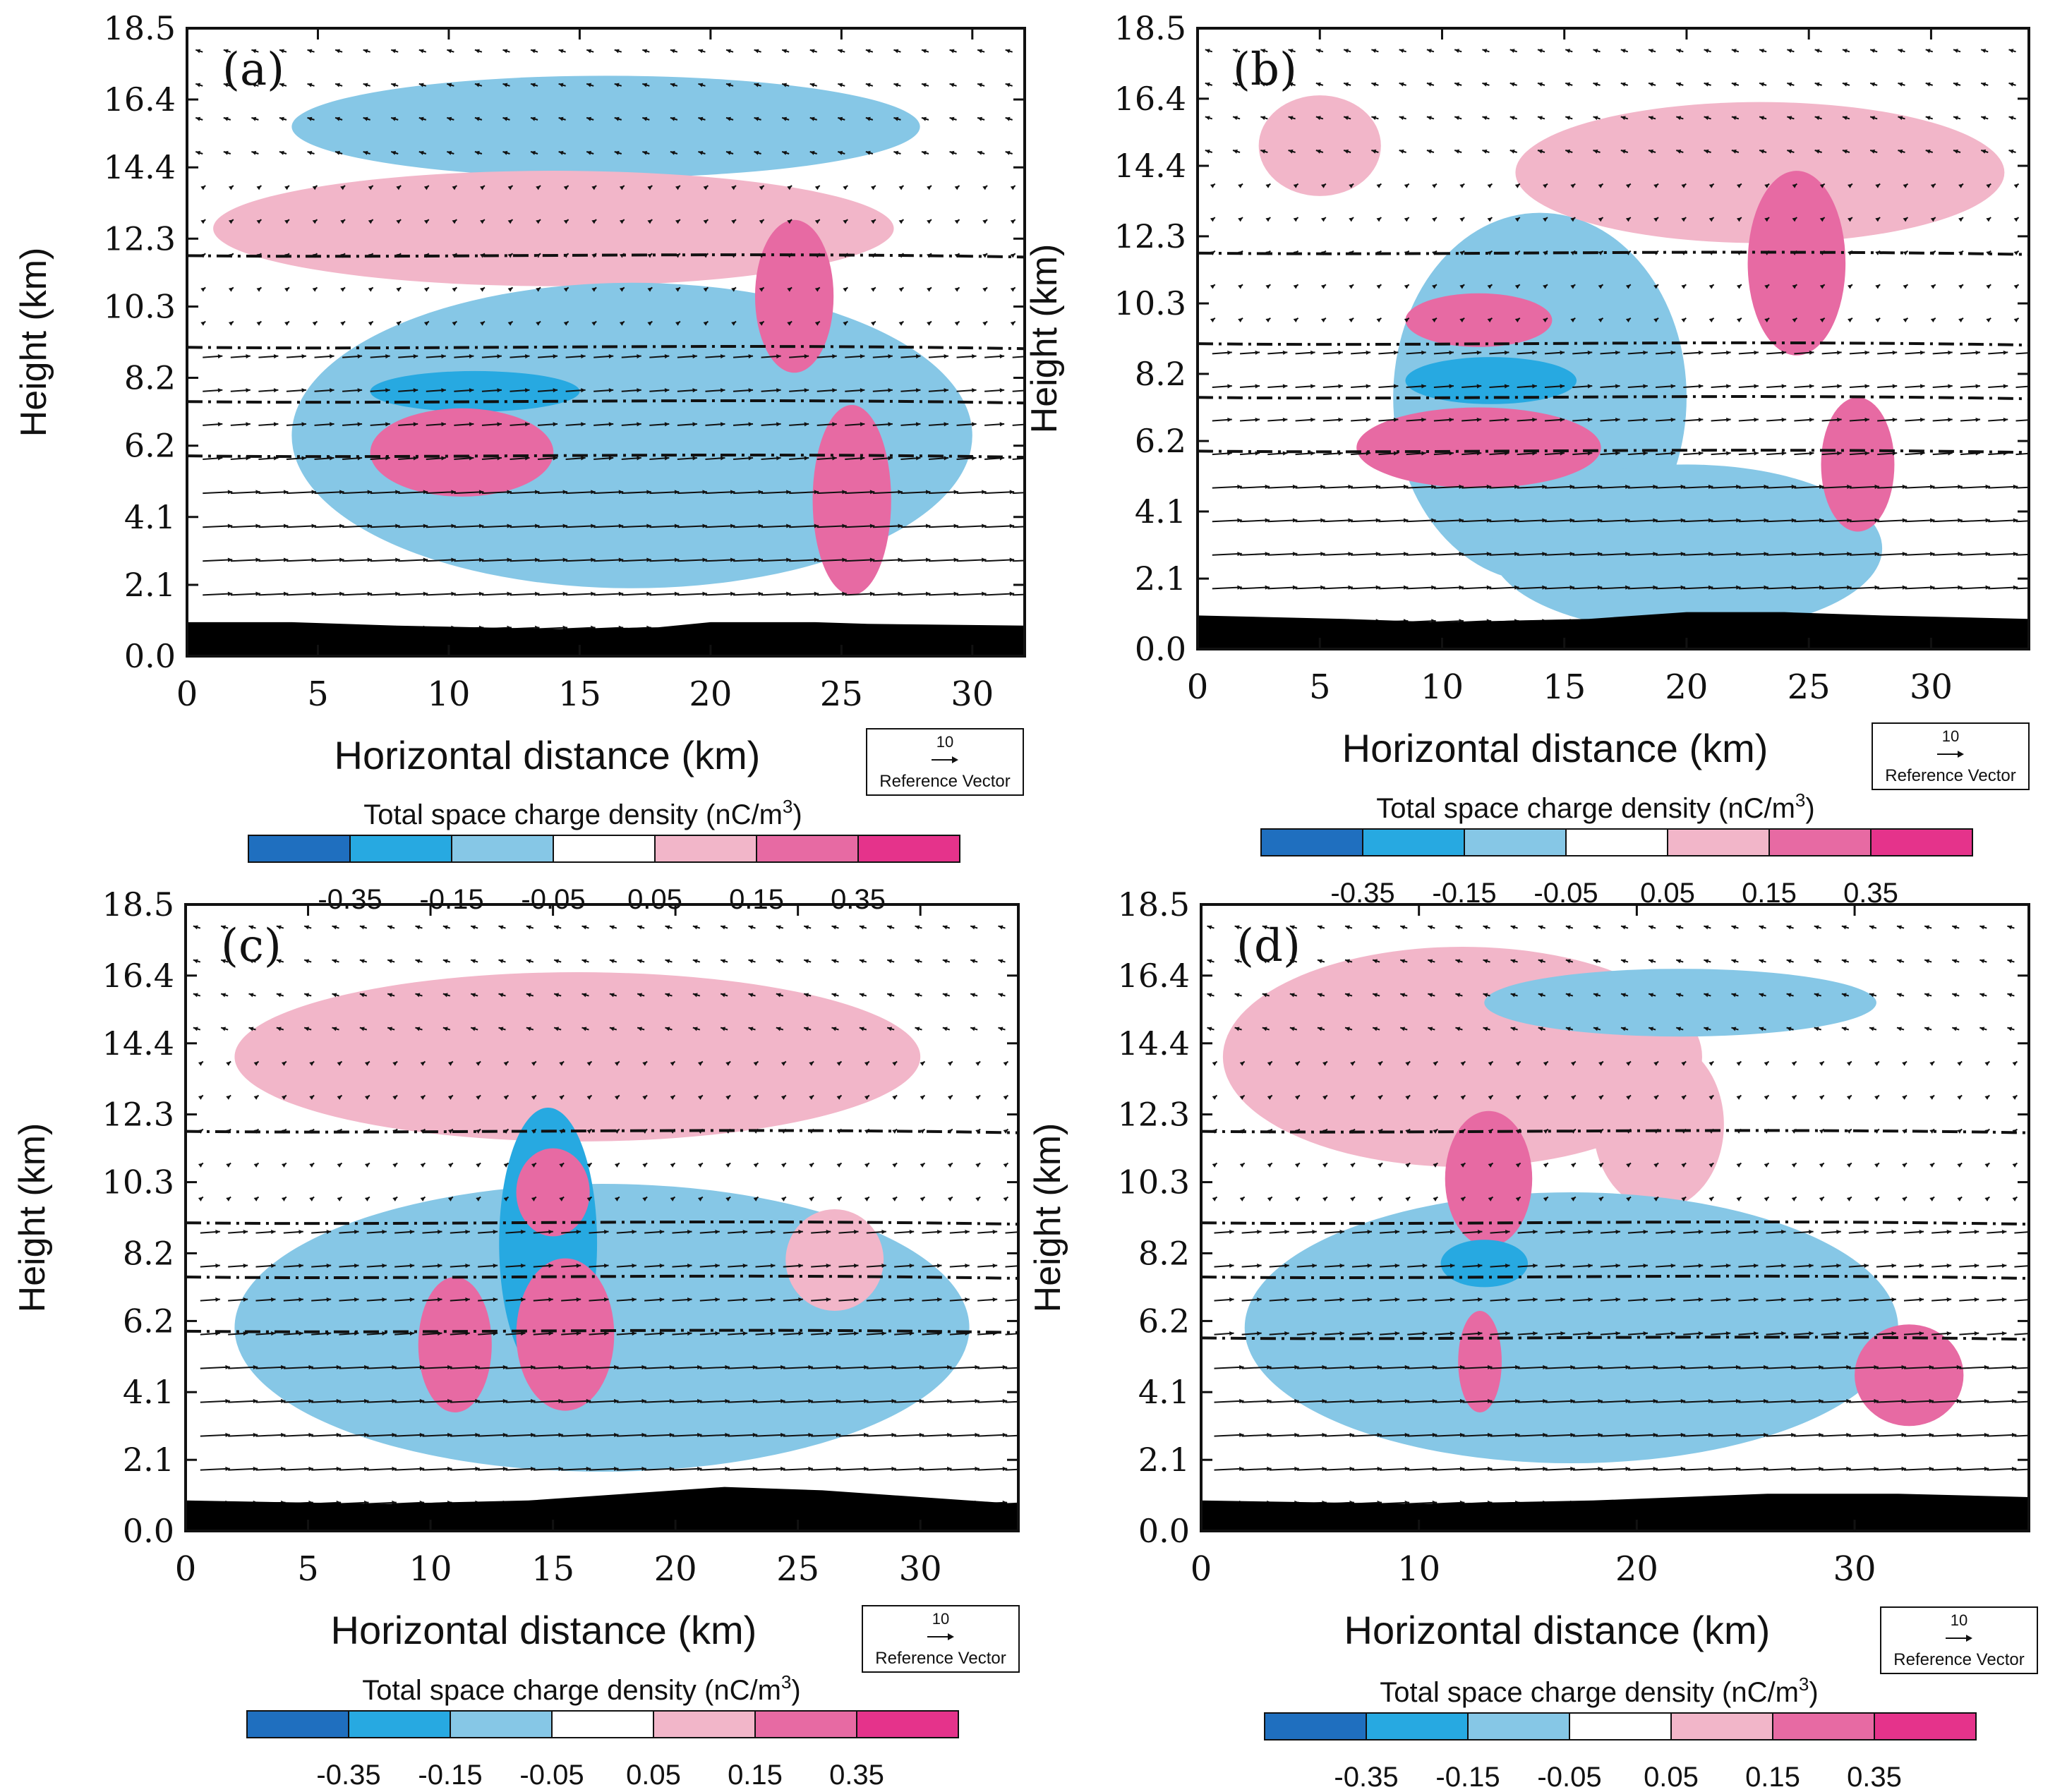  I want to click on charge-region-positive, so click(851, 500).